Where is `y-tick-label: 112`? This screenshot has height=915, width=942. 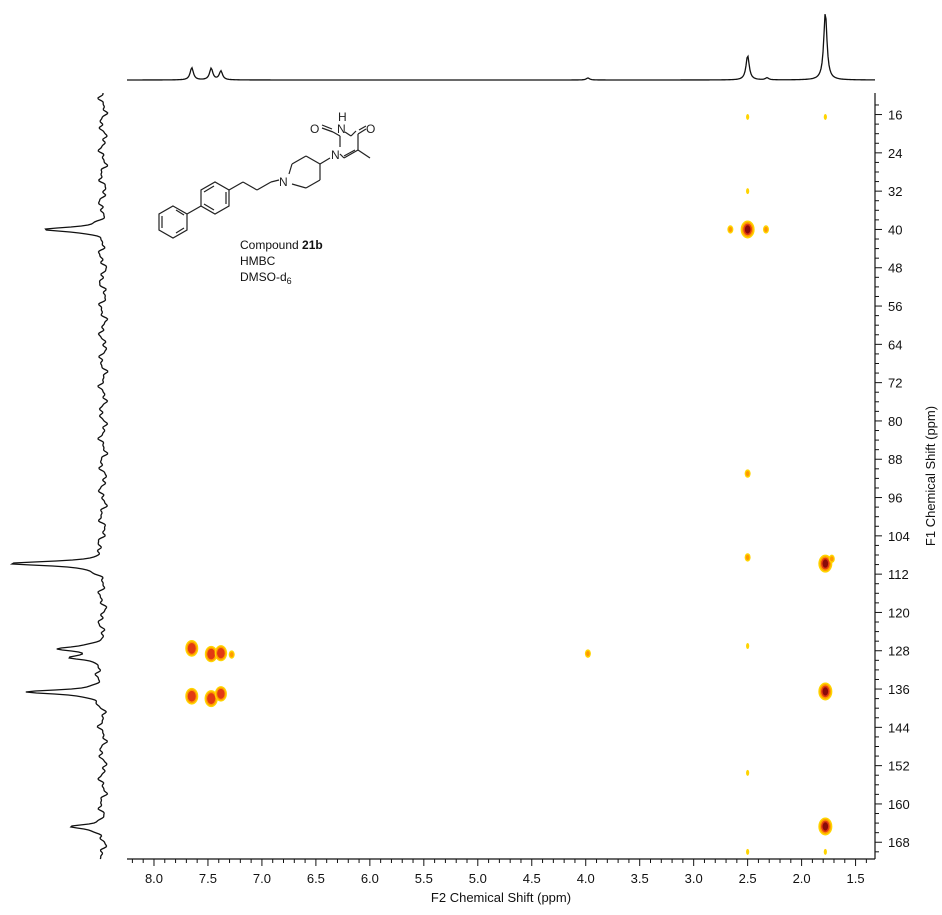 y-tick-label: 112 is located at coordinates (898, 574).